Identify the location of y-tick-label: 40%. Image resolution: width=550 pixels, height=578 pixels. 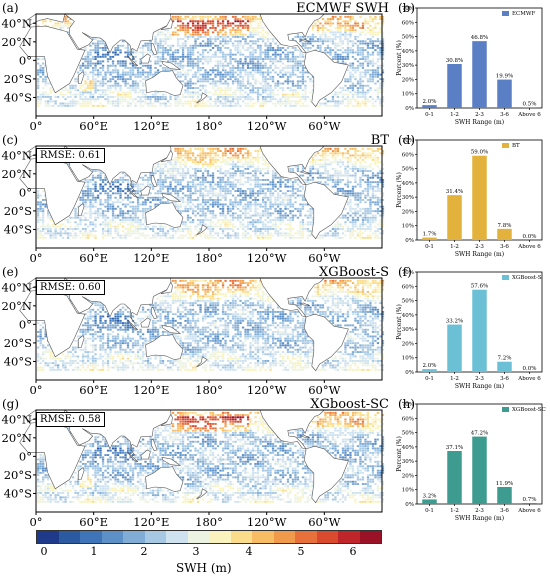
(408, 52).